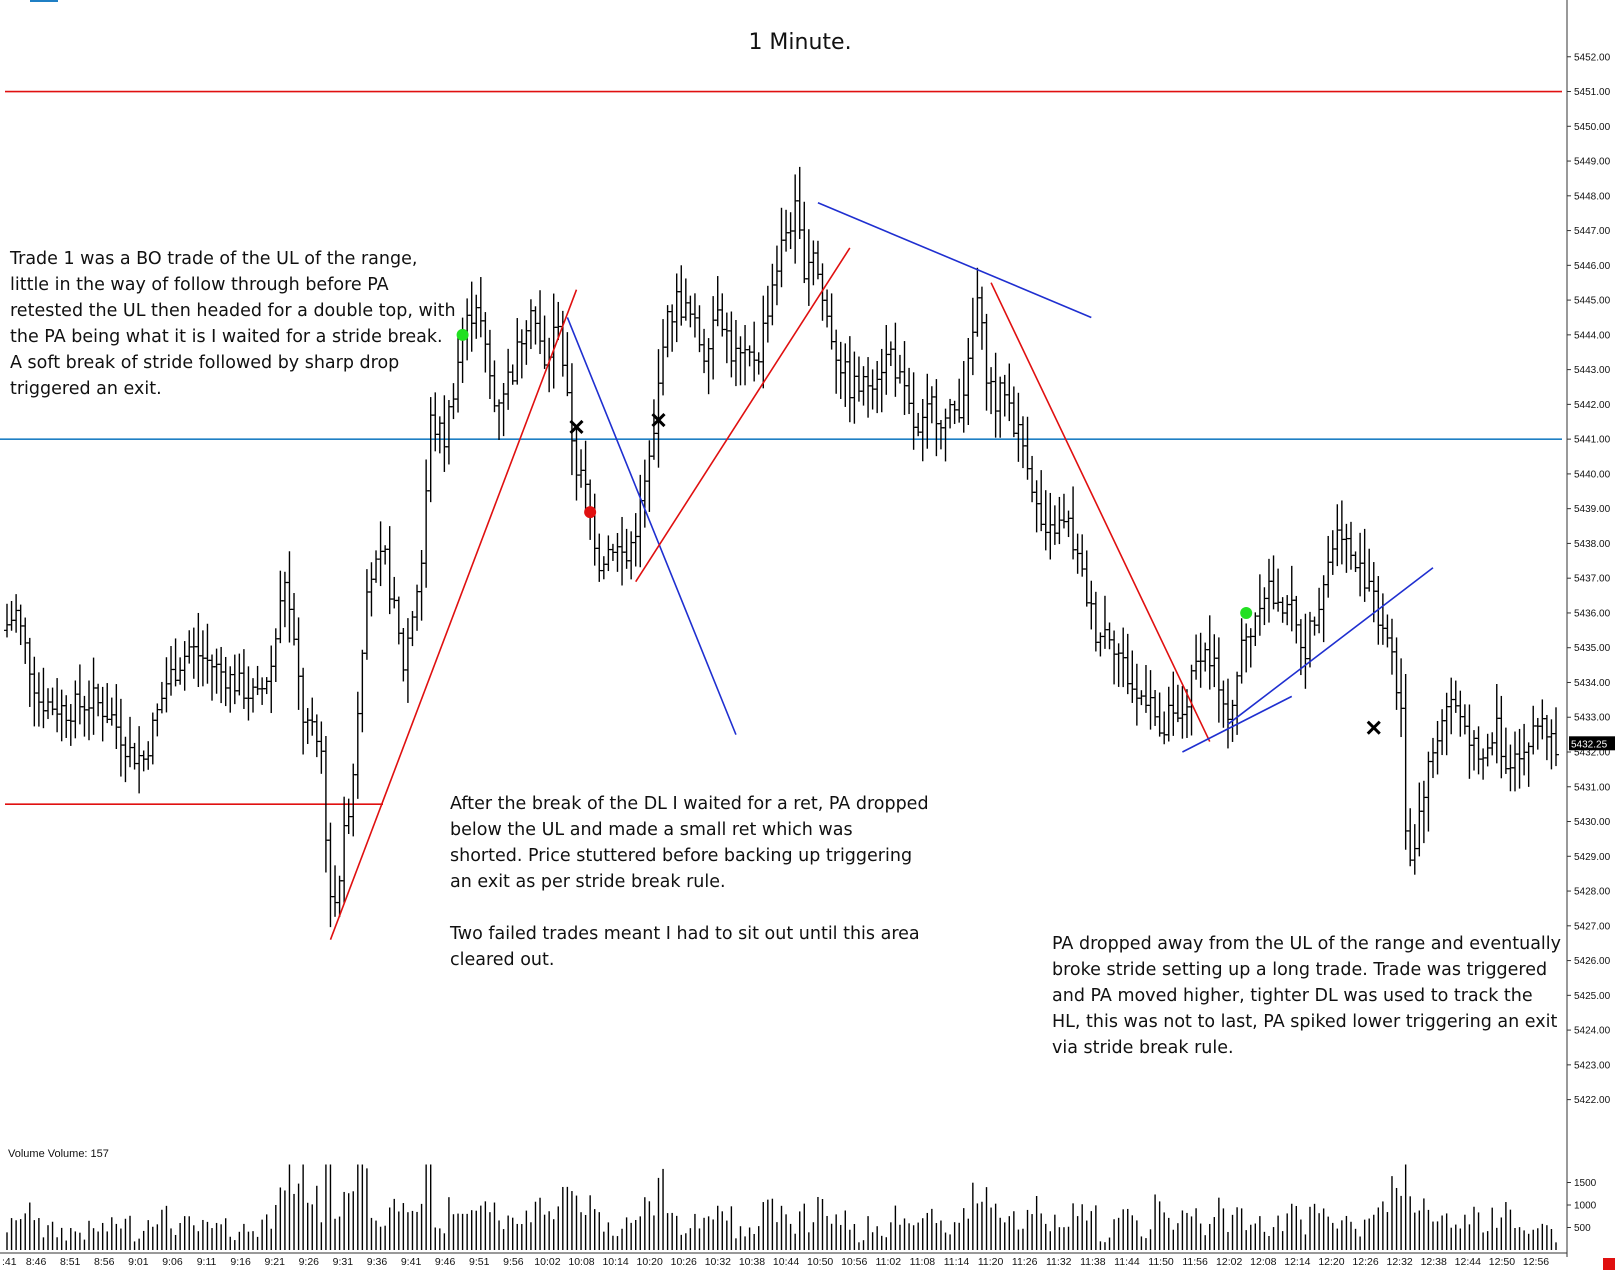 The height and width of the screenshot is (1275, 1620). What do you see at coordinates (1229, 1262) in the screenshot?
I see `x-tick-label: 12:02` at bounding box center [1229, 1262].